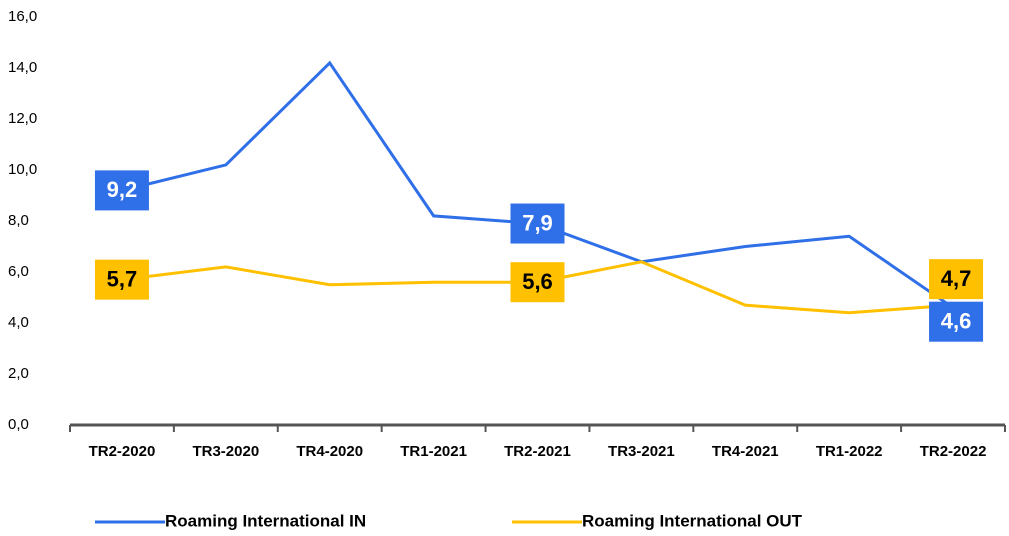 Image resolution: width=1009 pixels, height=536 pixels. I want to click on value-label: 5,6, so click(537, 281).